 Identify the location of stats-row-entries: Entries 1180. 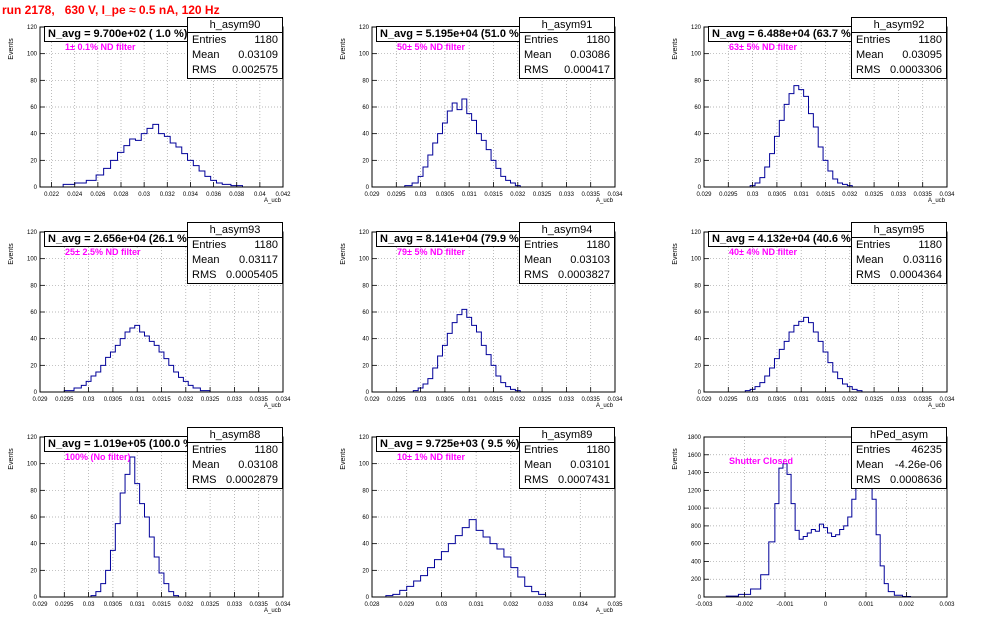
(567, 245).